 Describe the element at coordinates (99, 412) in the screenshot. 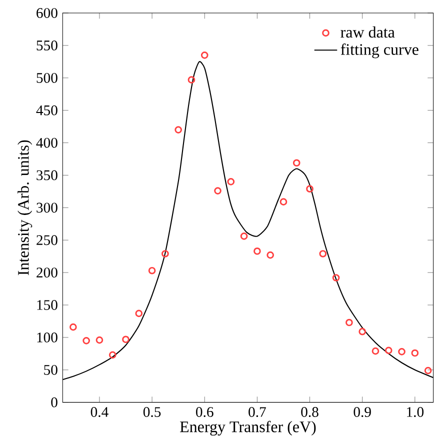

I see `x-tick-label: 0.4` at that location.